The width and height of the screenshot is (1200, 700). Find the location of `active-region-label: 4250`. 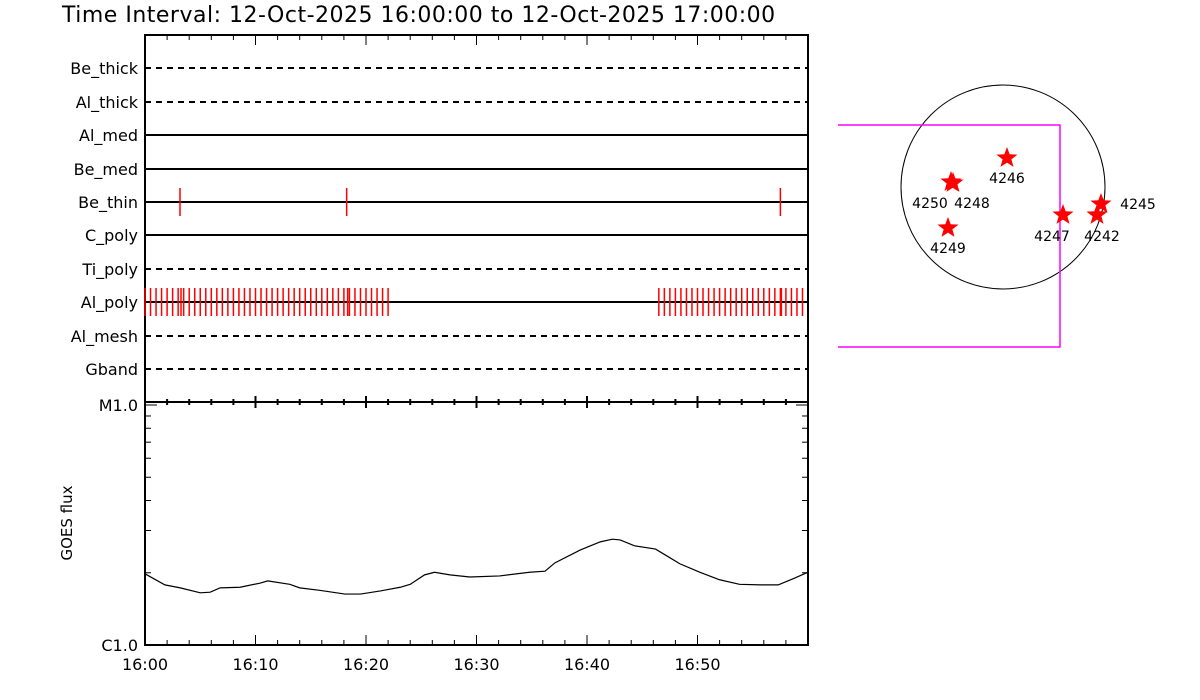

active-region-label: 4250 is located at coordinates (930, 204).